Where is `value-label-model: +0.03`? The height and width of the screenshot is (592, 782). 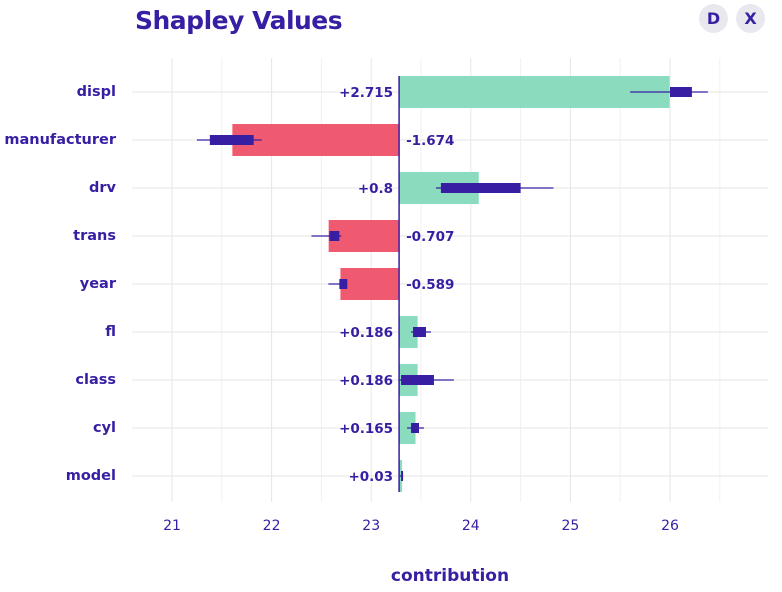
value-label-model: +0.03 is located at coordinates (370, 477).